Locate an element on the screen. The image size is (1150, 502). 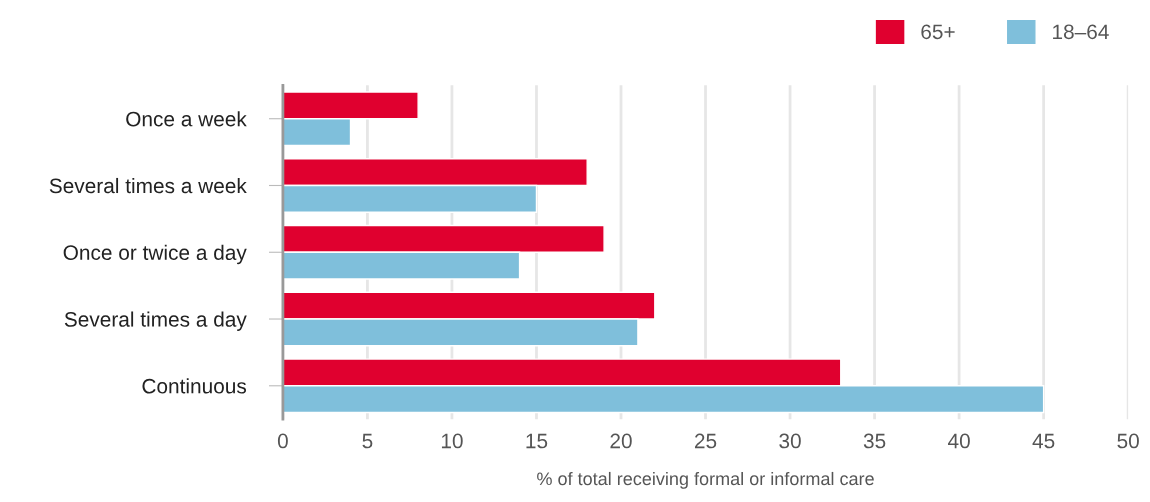
y-tick-label: Once or twice a day is located at coordinates (155, 254).